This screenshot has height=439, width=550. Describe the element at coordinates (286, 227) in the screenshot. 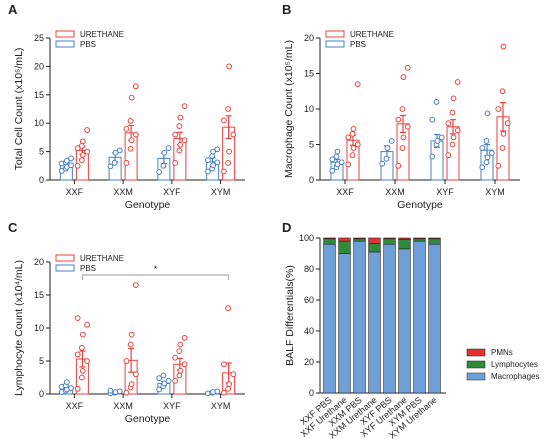

I see `panel-letter: D` at that location.